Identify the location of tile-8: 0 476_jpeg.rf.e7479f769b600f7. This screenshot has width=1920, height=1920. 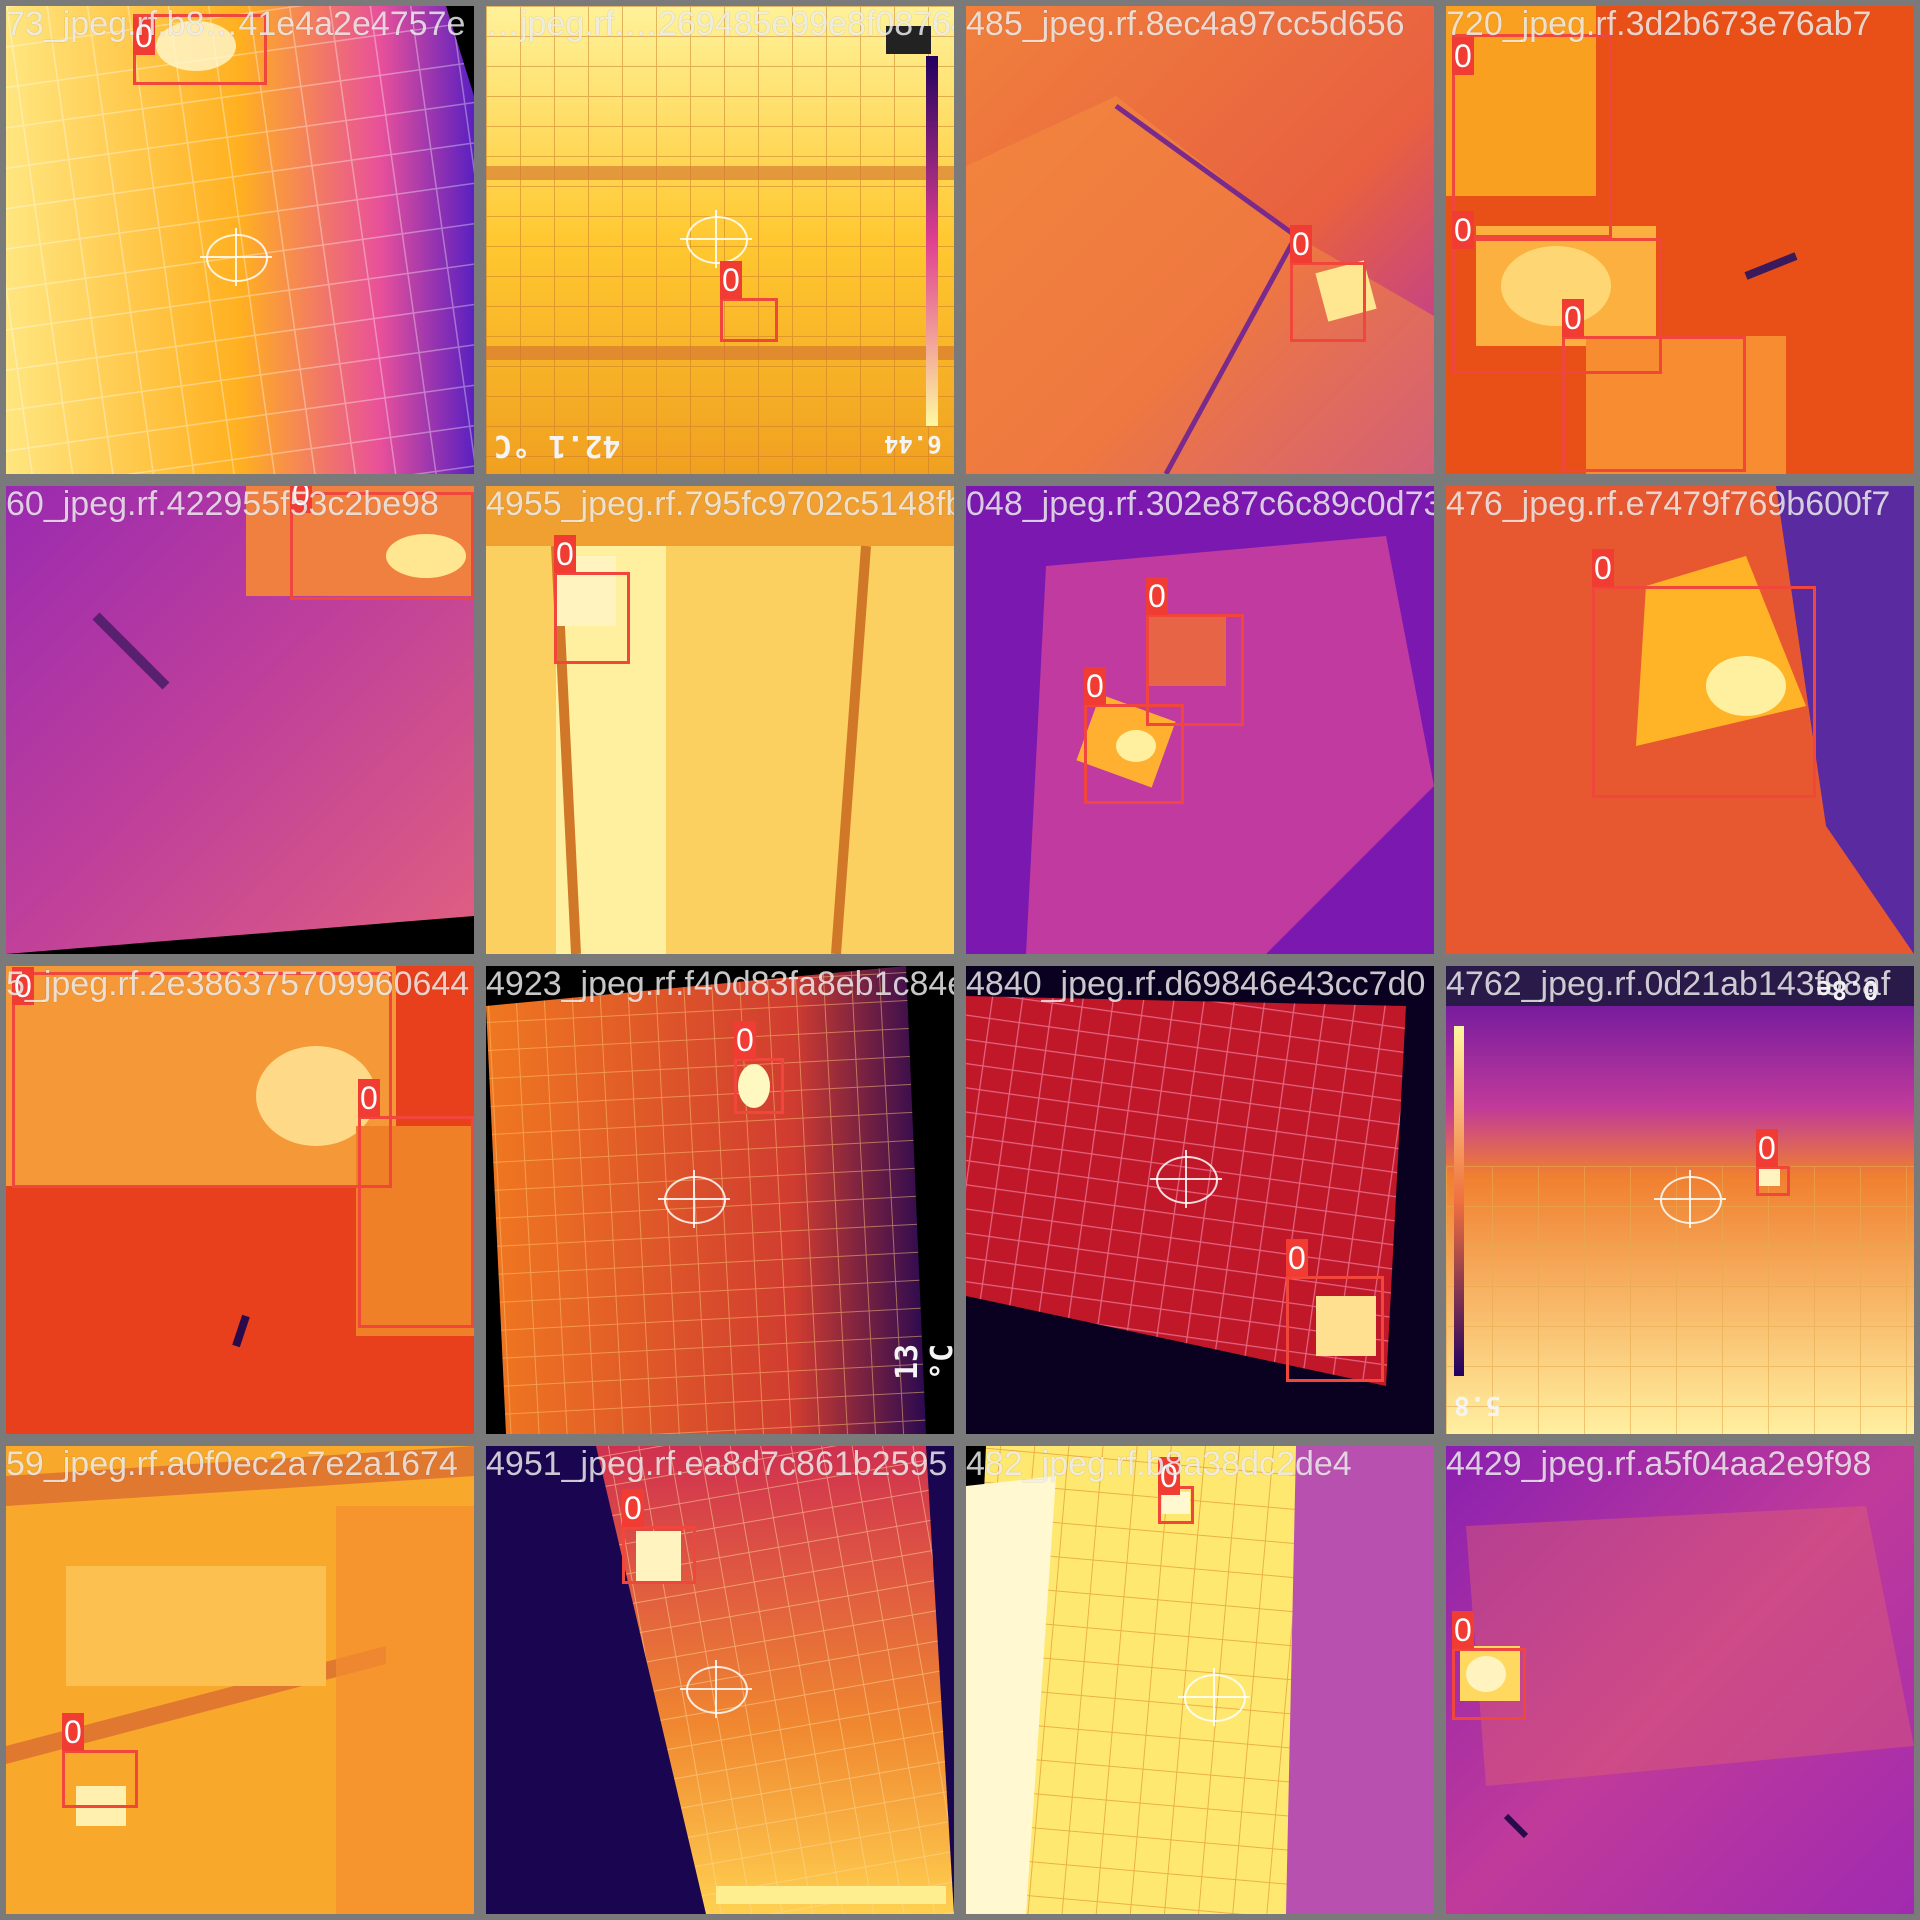
(1680, 720).